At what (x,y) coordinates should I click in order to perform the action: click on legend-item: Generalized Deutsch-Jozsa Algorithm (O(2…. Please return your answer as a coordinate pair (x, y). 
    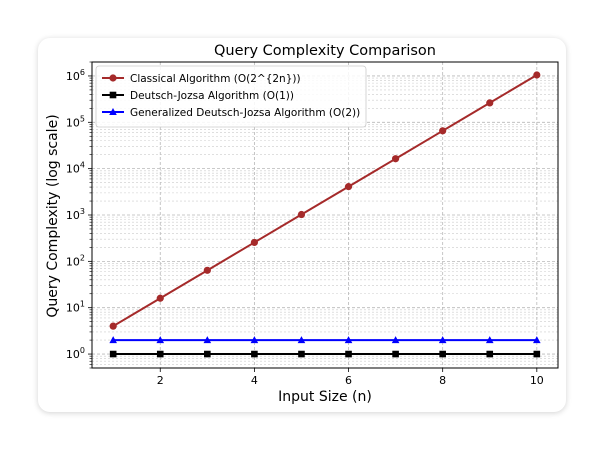
    Looking at the image, I should click on (231, 113).